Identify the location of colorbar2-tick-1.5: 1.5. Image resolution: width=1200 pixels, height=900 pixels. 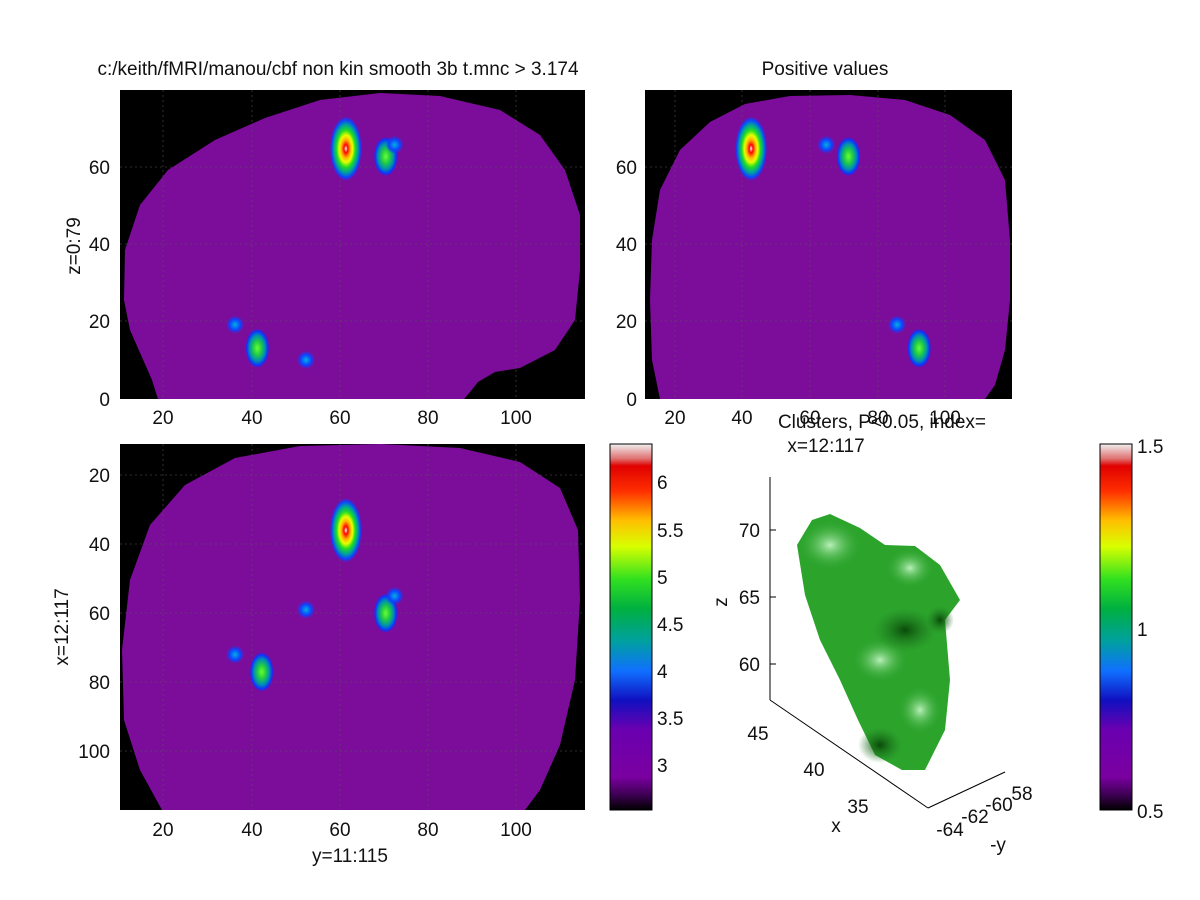
(1150, 447).